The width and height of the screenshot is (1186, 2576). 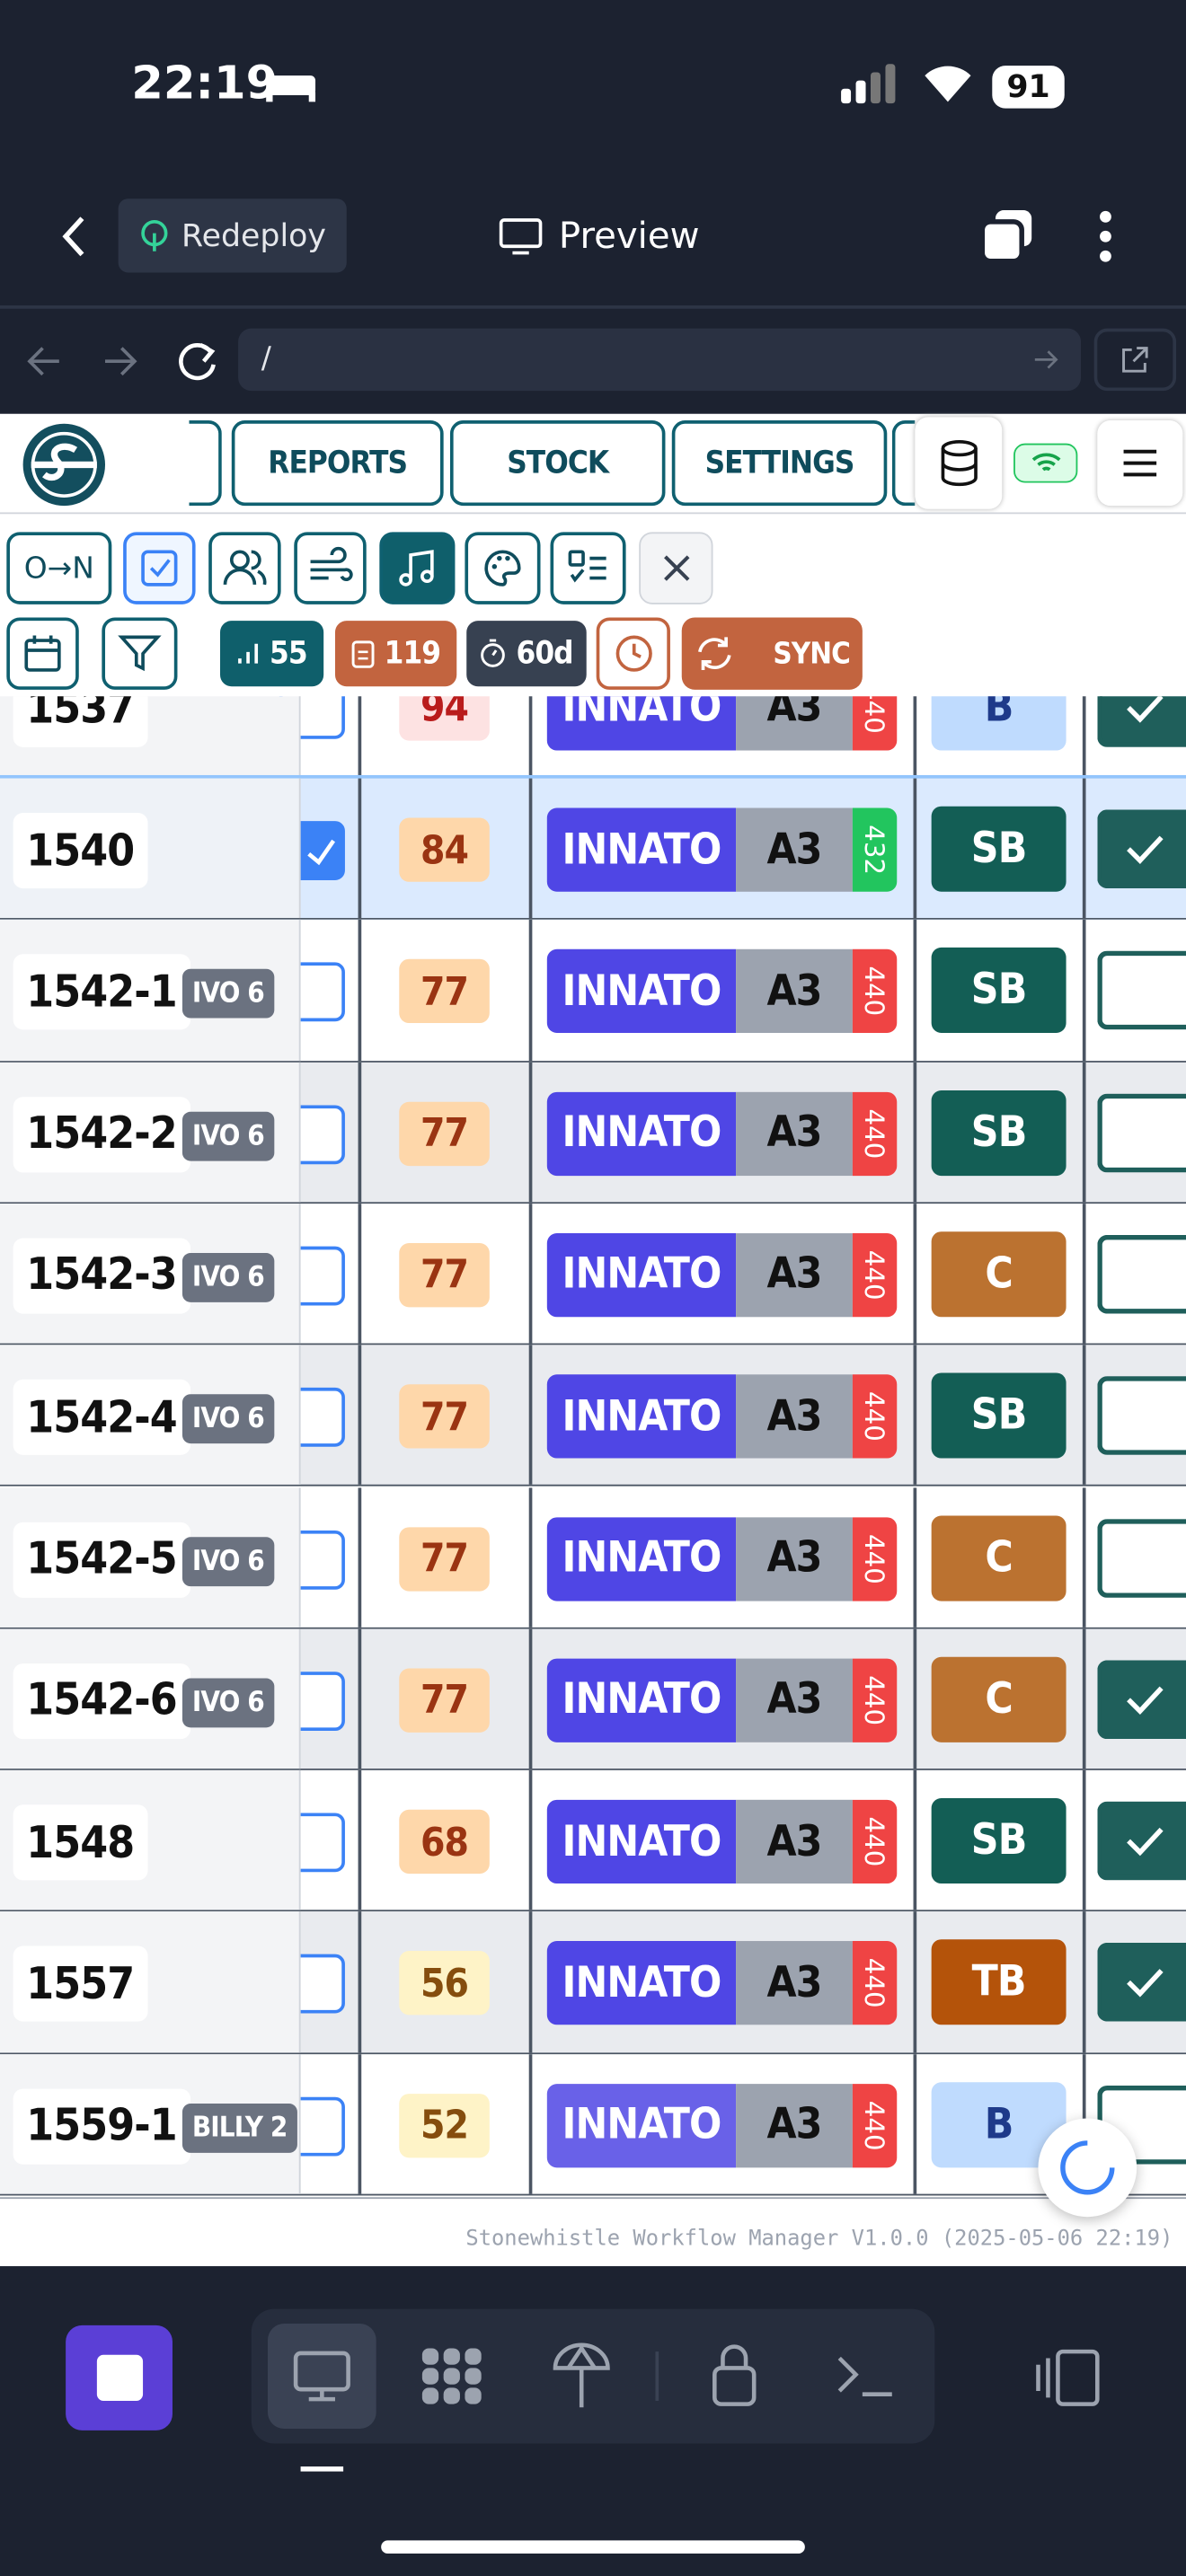 What do you see at coordinates (1009, 235) in the screenshot?
I see `tabs-button` at bounding box center [1009, 235].